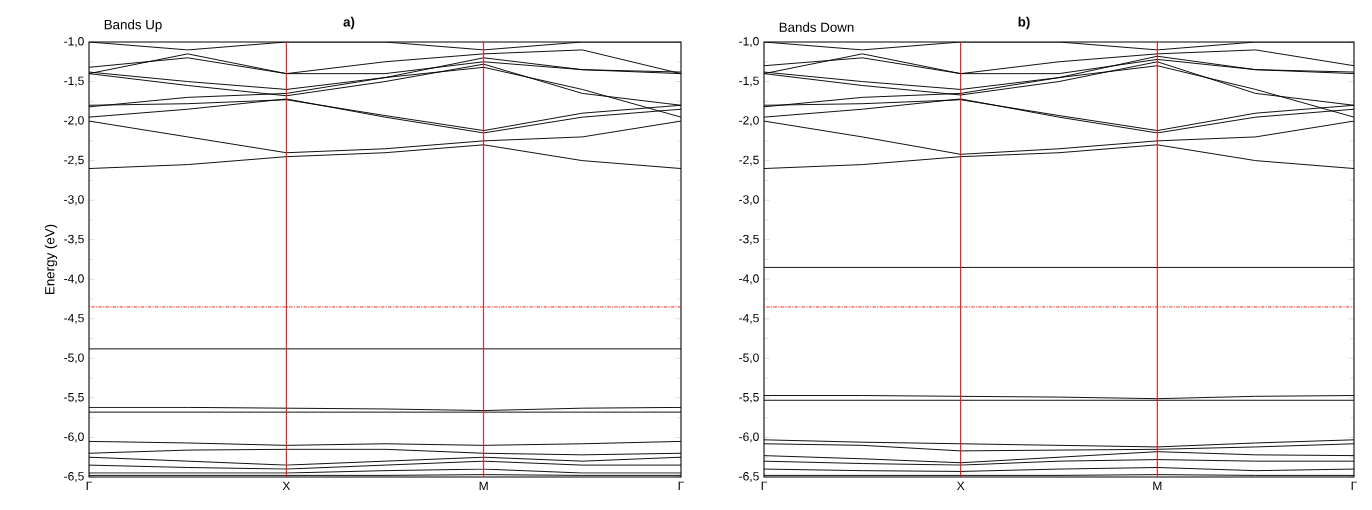 This screenshot has height=510, width=1372. What do you see at coordinates (349, 23) in the screenshot?
I see `chart-subtitle: a)` at bounding box center [349, 23].